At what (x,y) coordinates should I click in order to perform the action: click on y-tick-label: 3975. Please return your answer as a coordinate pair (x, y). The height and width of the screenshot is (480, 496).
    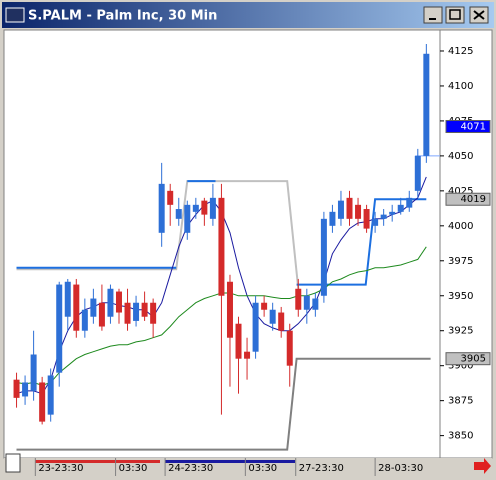
    Looking at the image, I should click on (460, 261).